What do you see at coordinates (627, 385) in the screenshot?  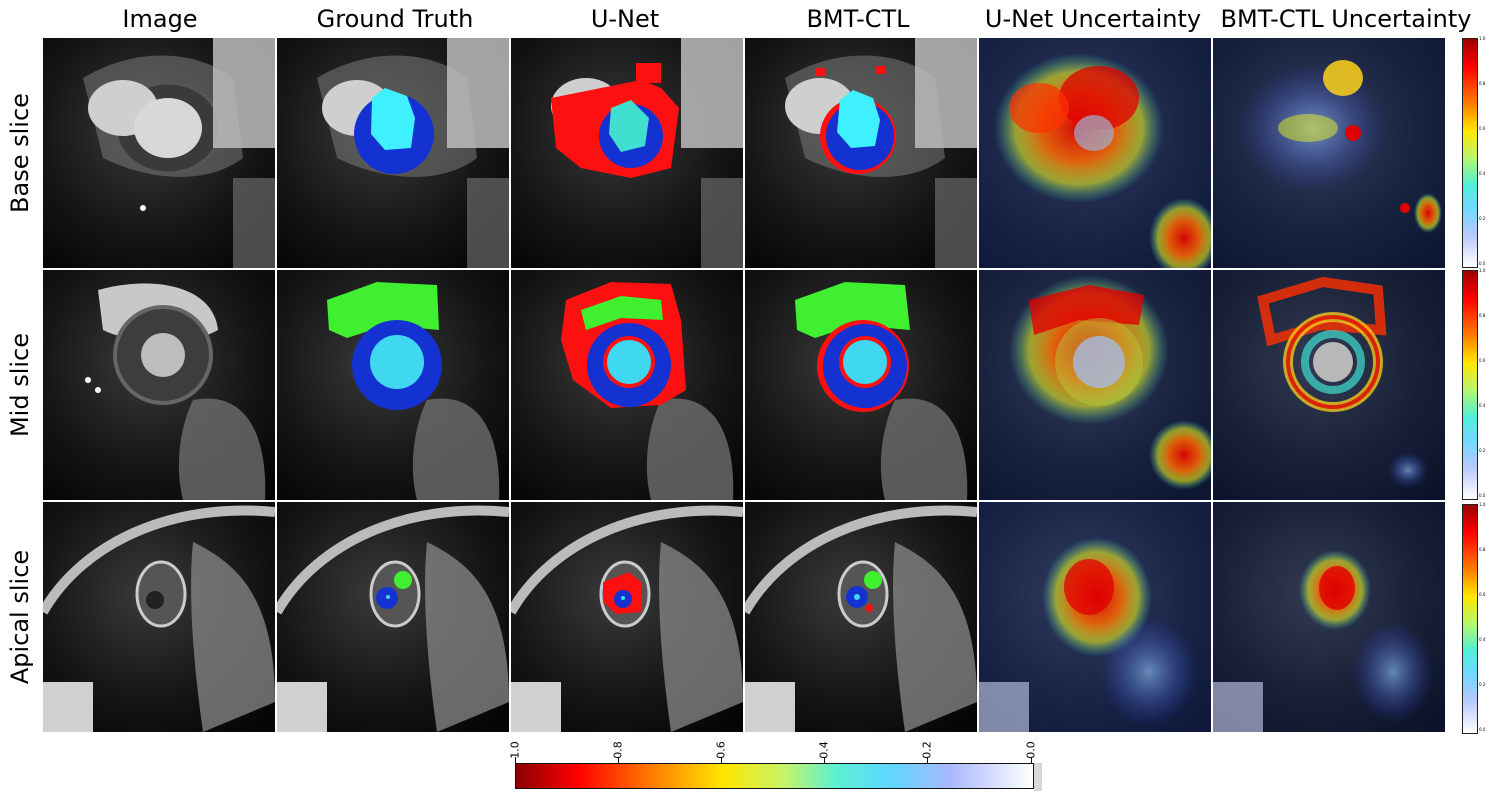 I see `panel-mid-unet` at bounding box center [627, 385].